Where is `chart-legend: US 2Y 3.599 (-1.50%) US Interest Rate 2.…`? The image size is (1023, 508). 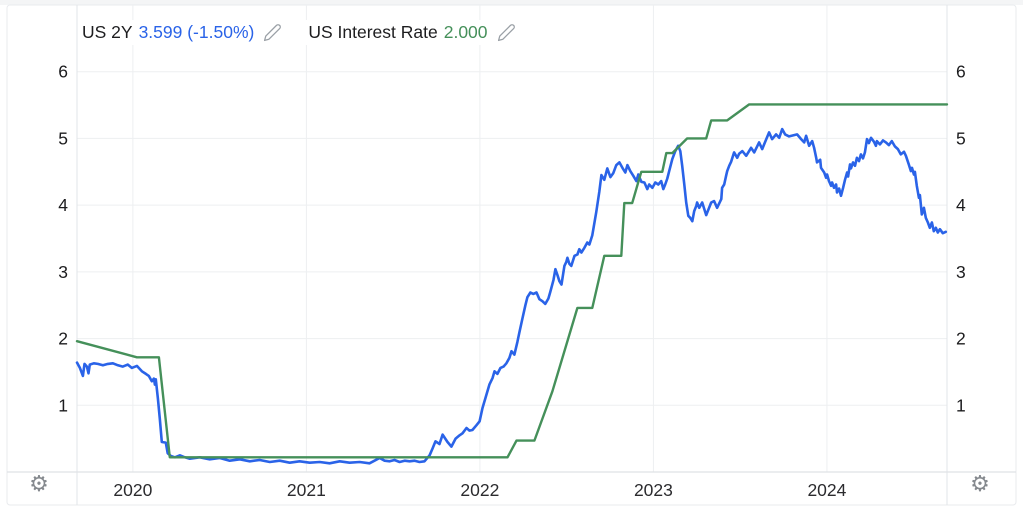
chart-legend: US 2Y 3.599 (-1.50%) US Interest Rate 2.… is located at coordinates (316, 32).